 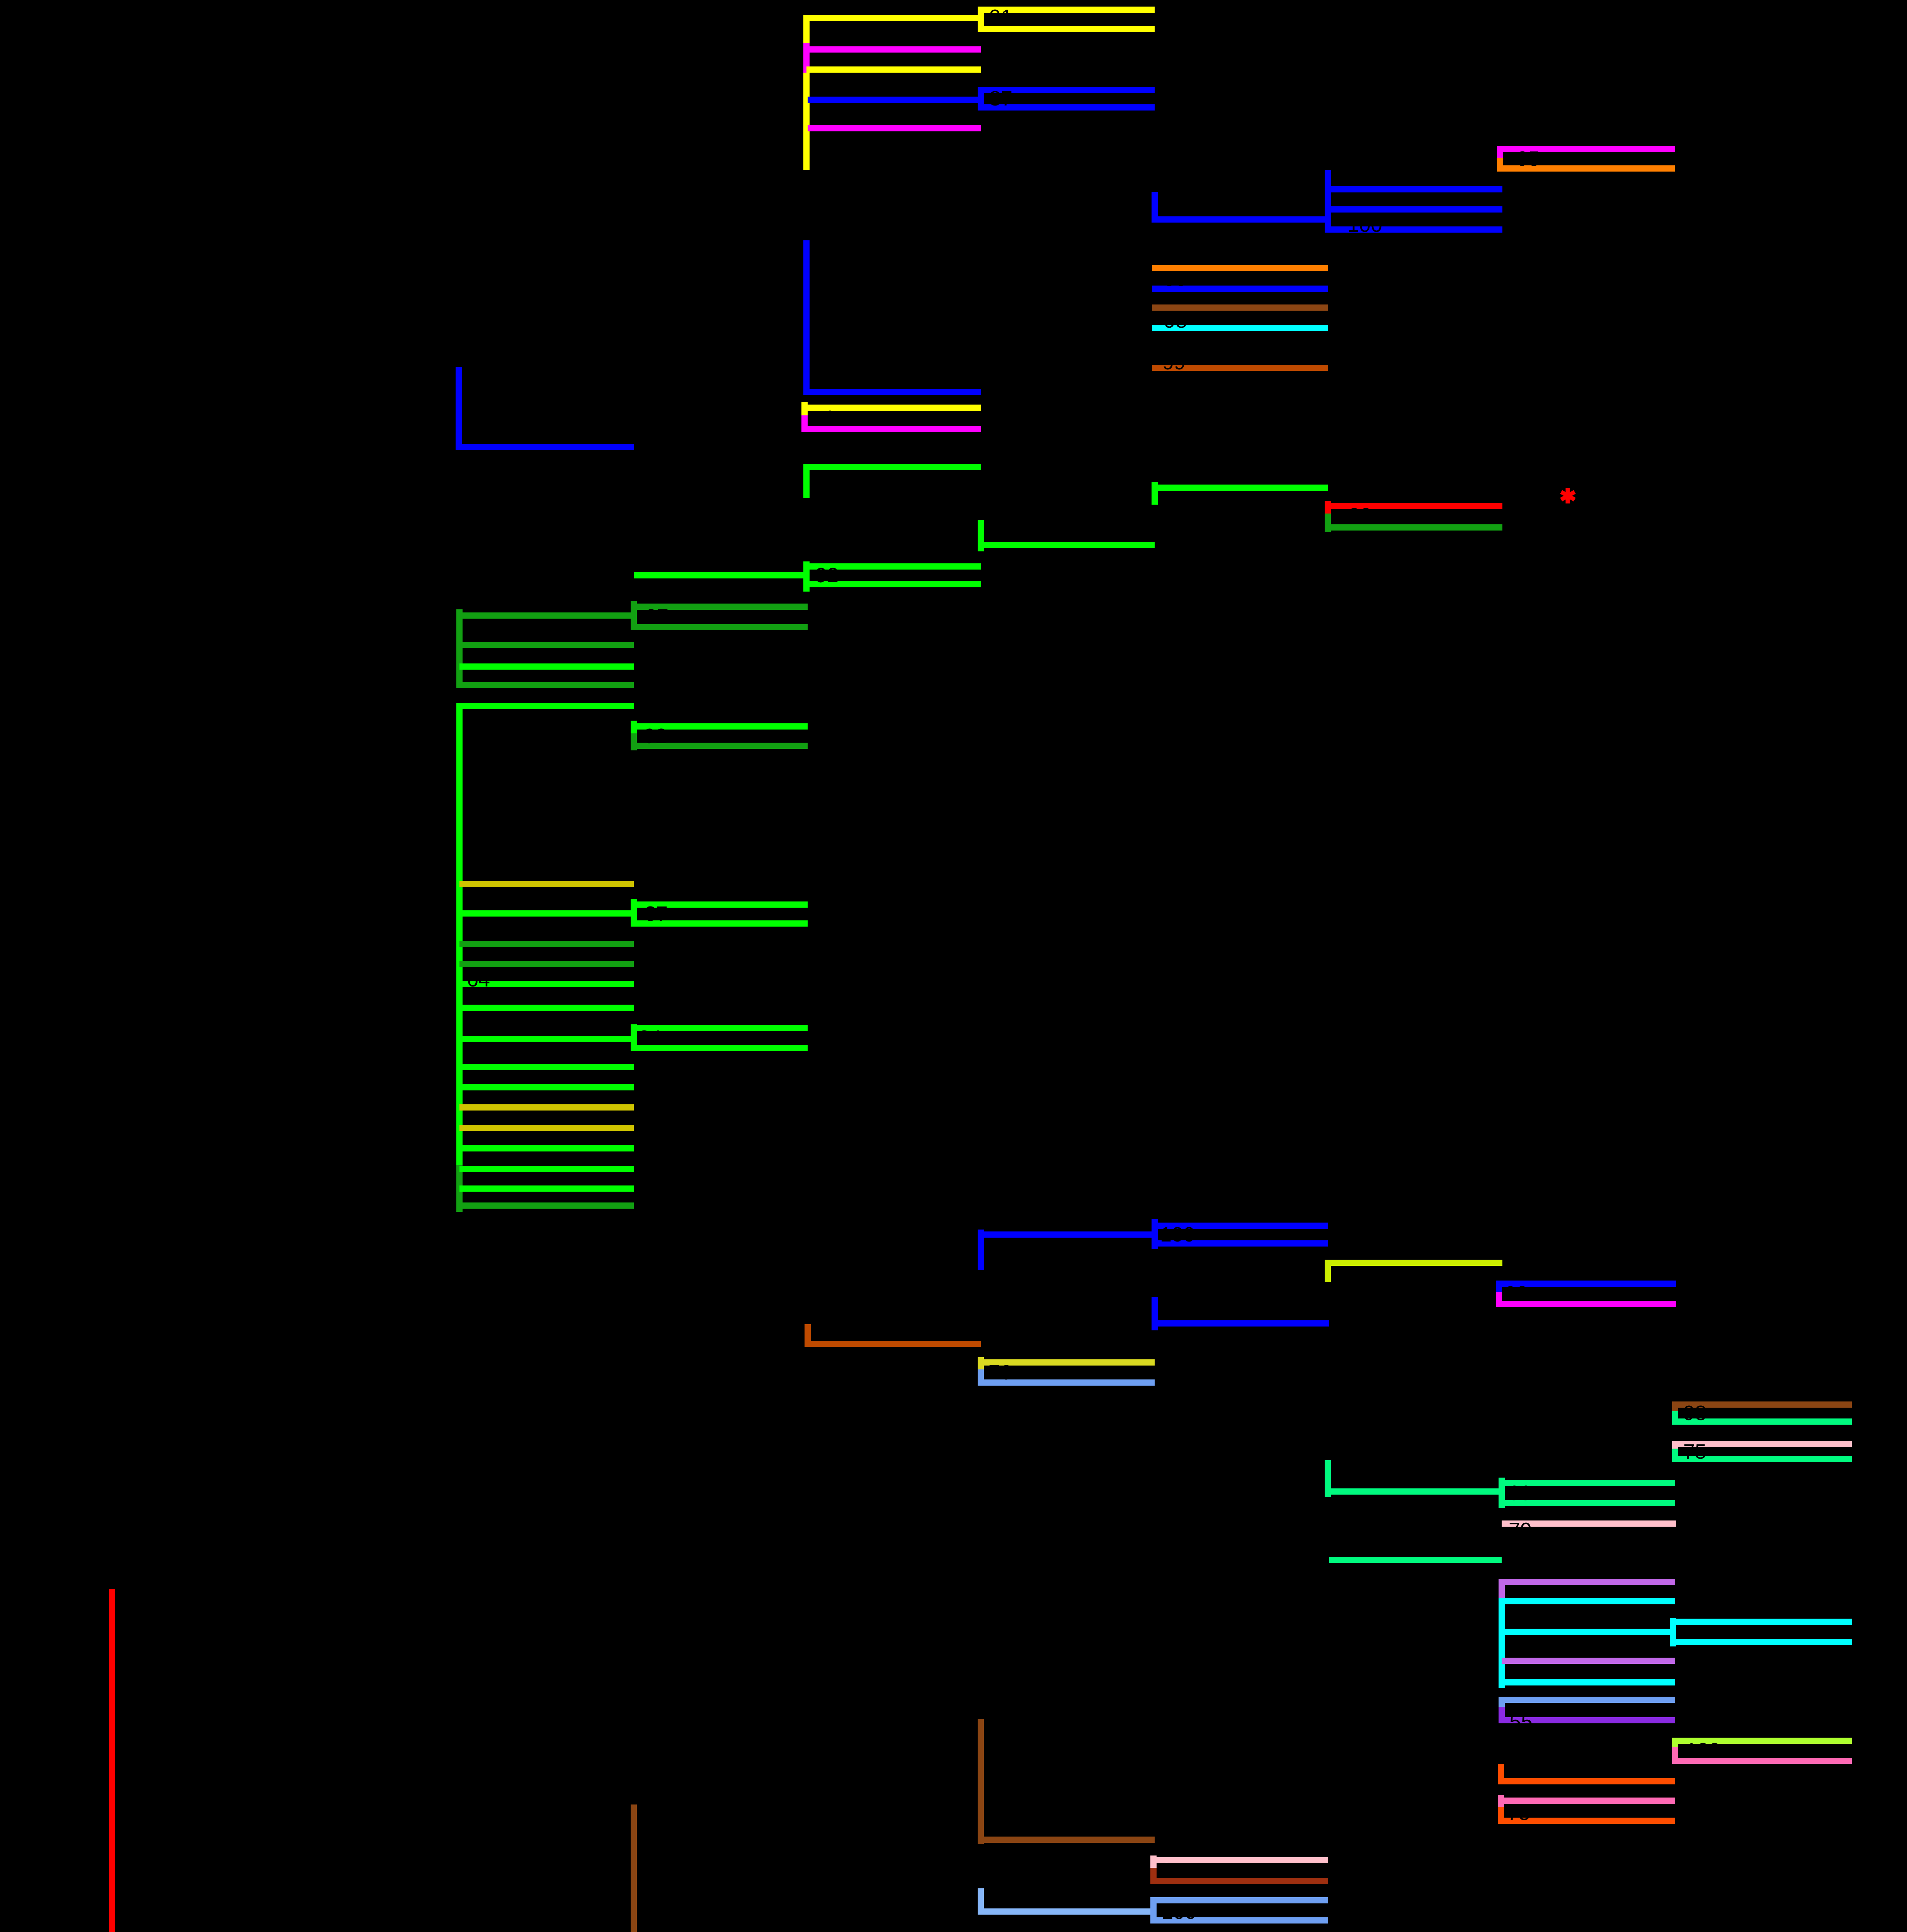 I want to click on svg-text: 76, so click(x=1000, y=1373).